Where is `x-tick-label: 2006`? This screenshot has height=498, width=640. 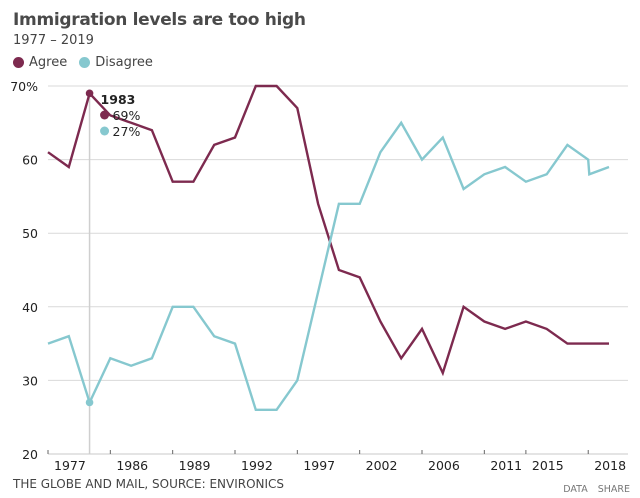
x-tick-label: 2006 is located at coordinates (444, 465).